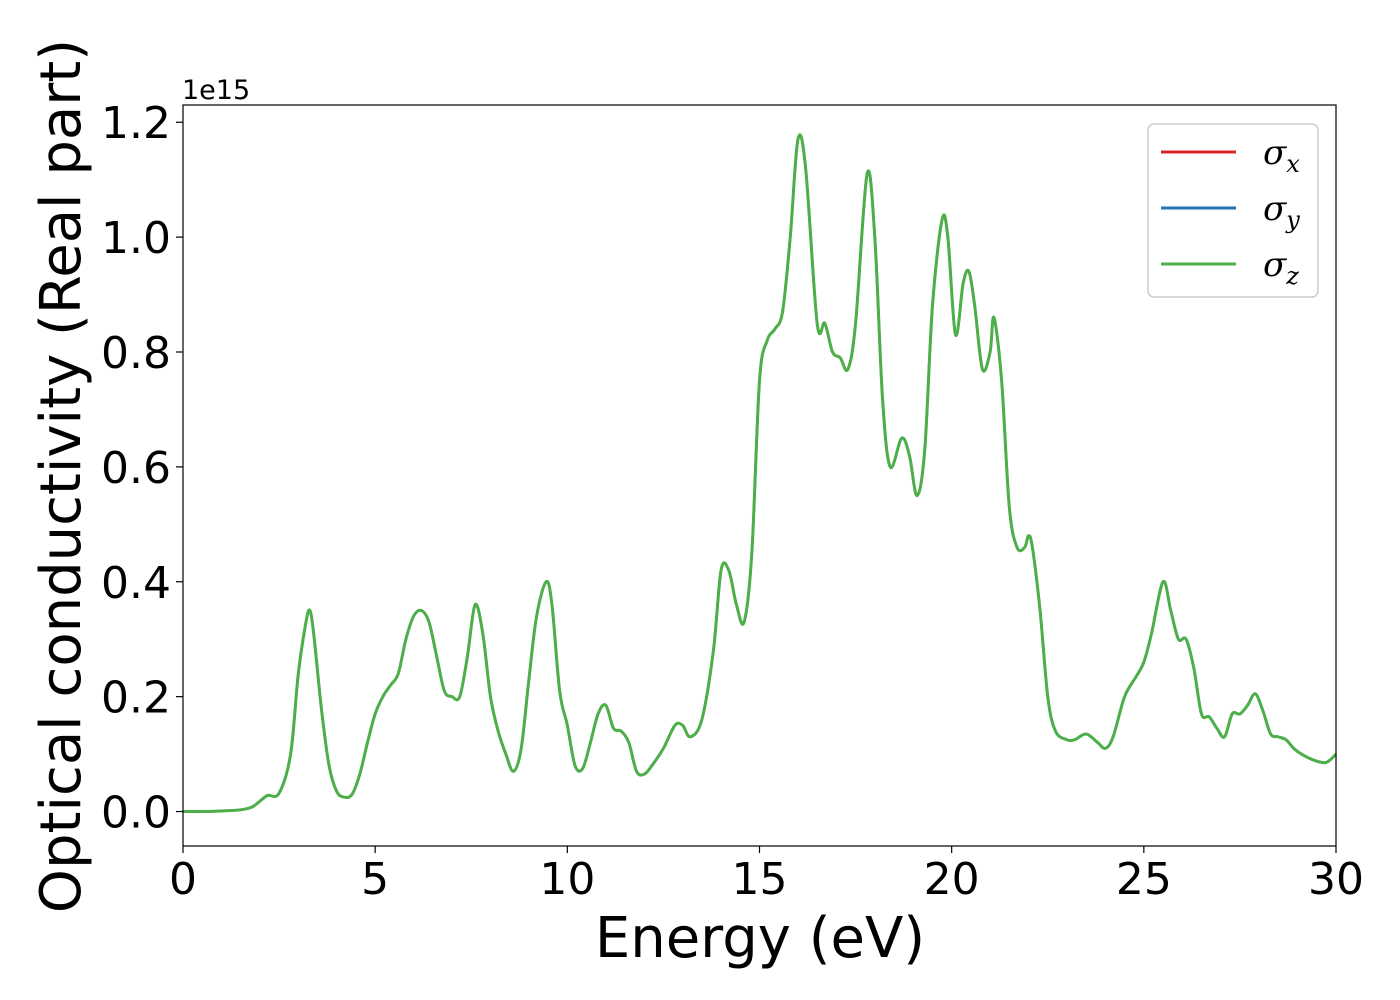  I want to click on y-axis-ticks: 0.0 0.2 0.4 0.6 0.8 1.0 1.2, so click(142, 468).